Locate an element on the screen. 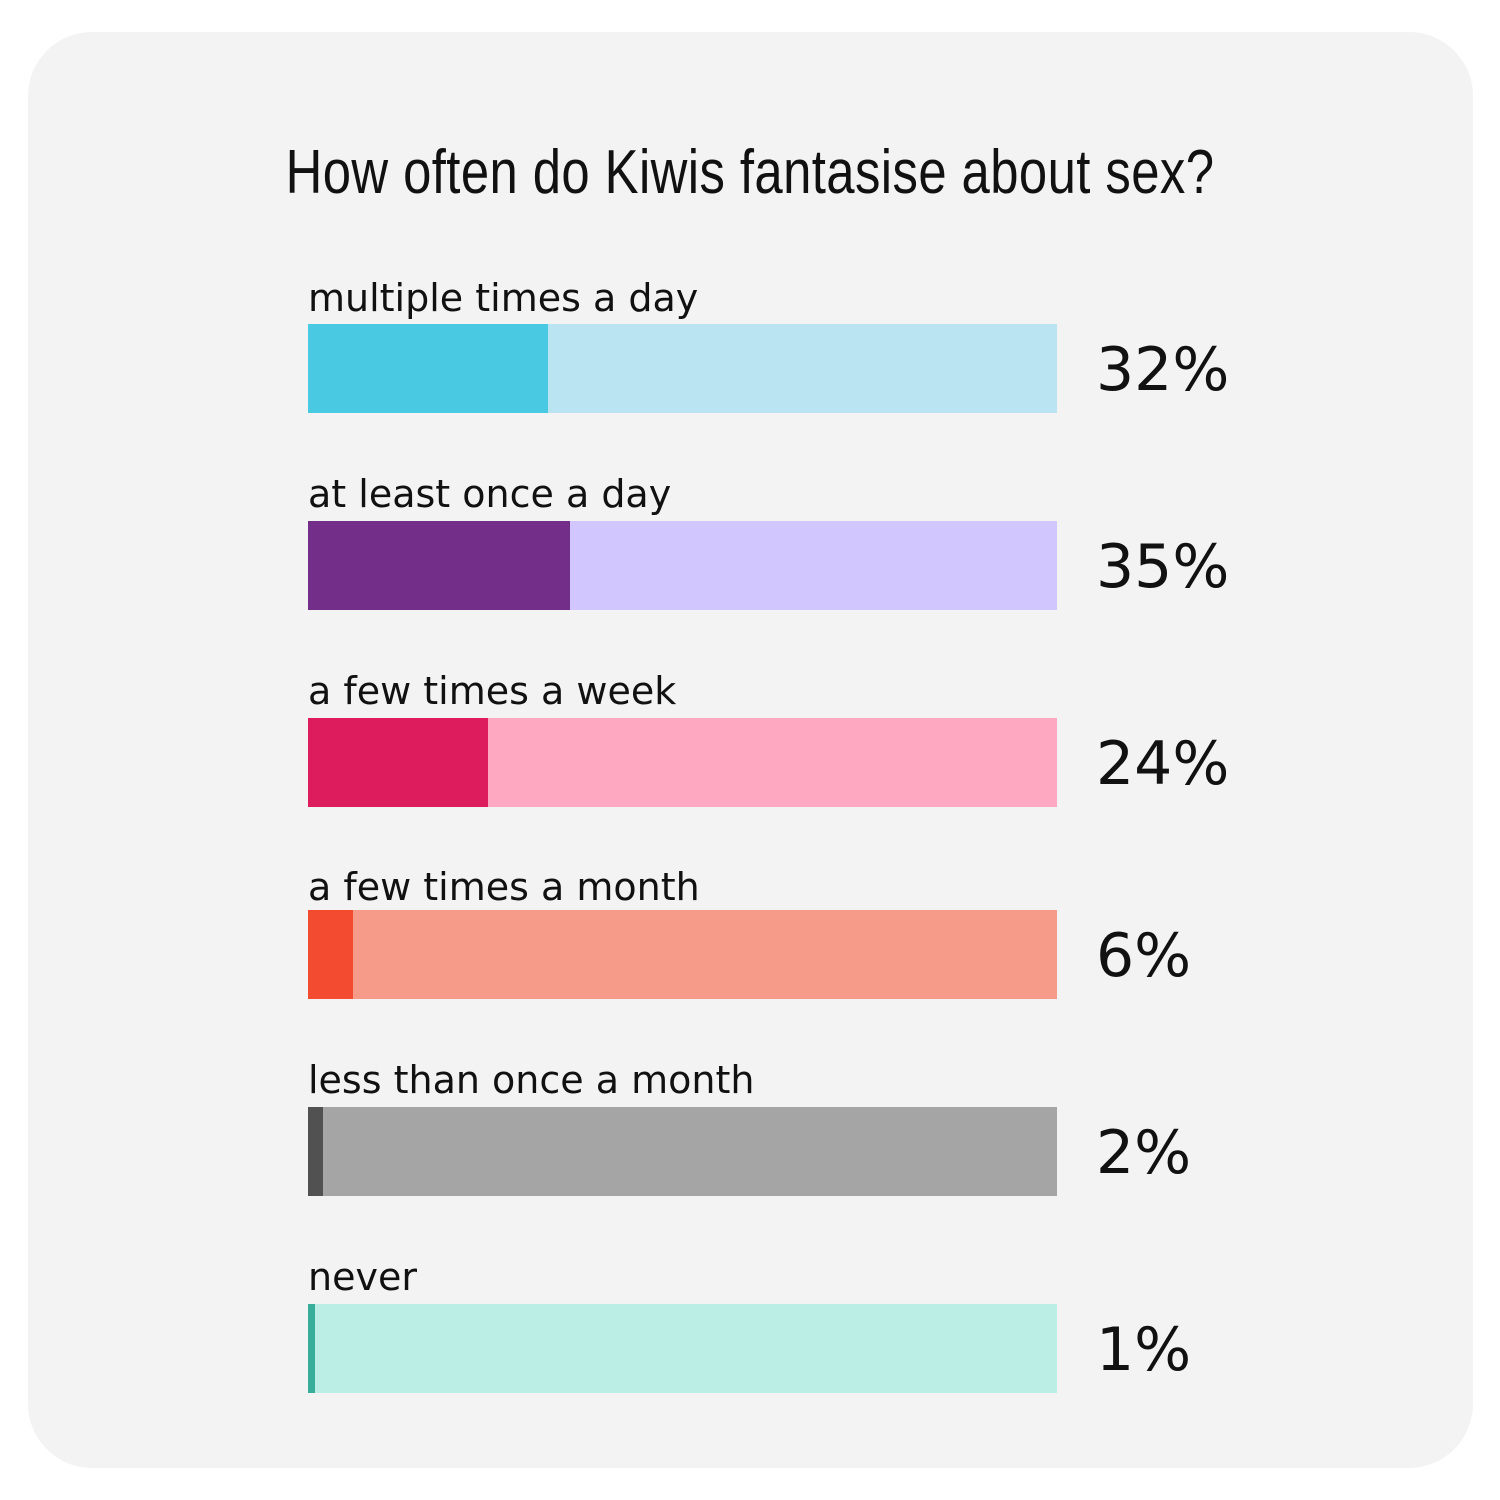  value-label: 35% is located at coordinates (1163, 567).